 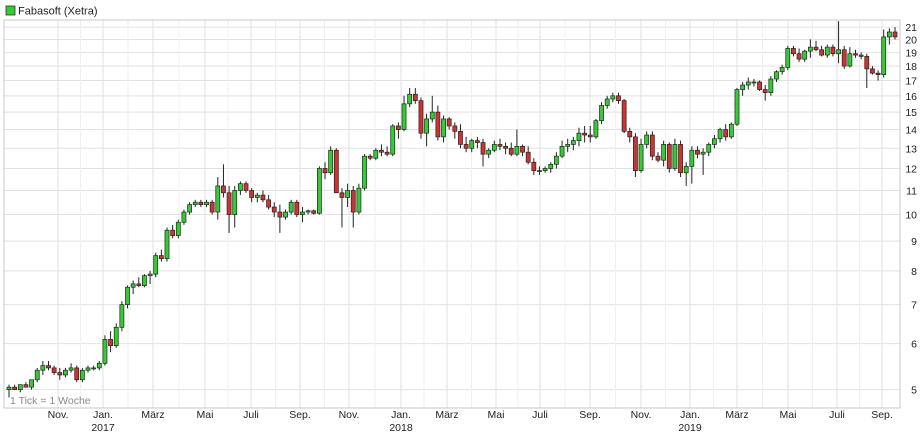 What do you see at coordinates (10, 10) in the screenshot?
I see `legend-swatch` at bounding box center [10, 10].